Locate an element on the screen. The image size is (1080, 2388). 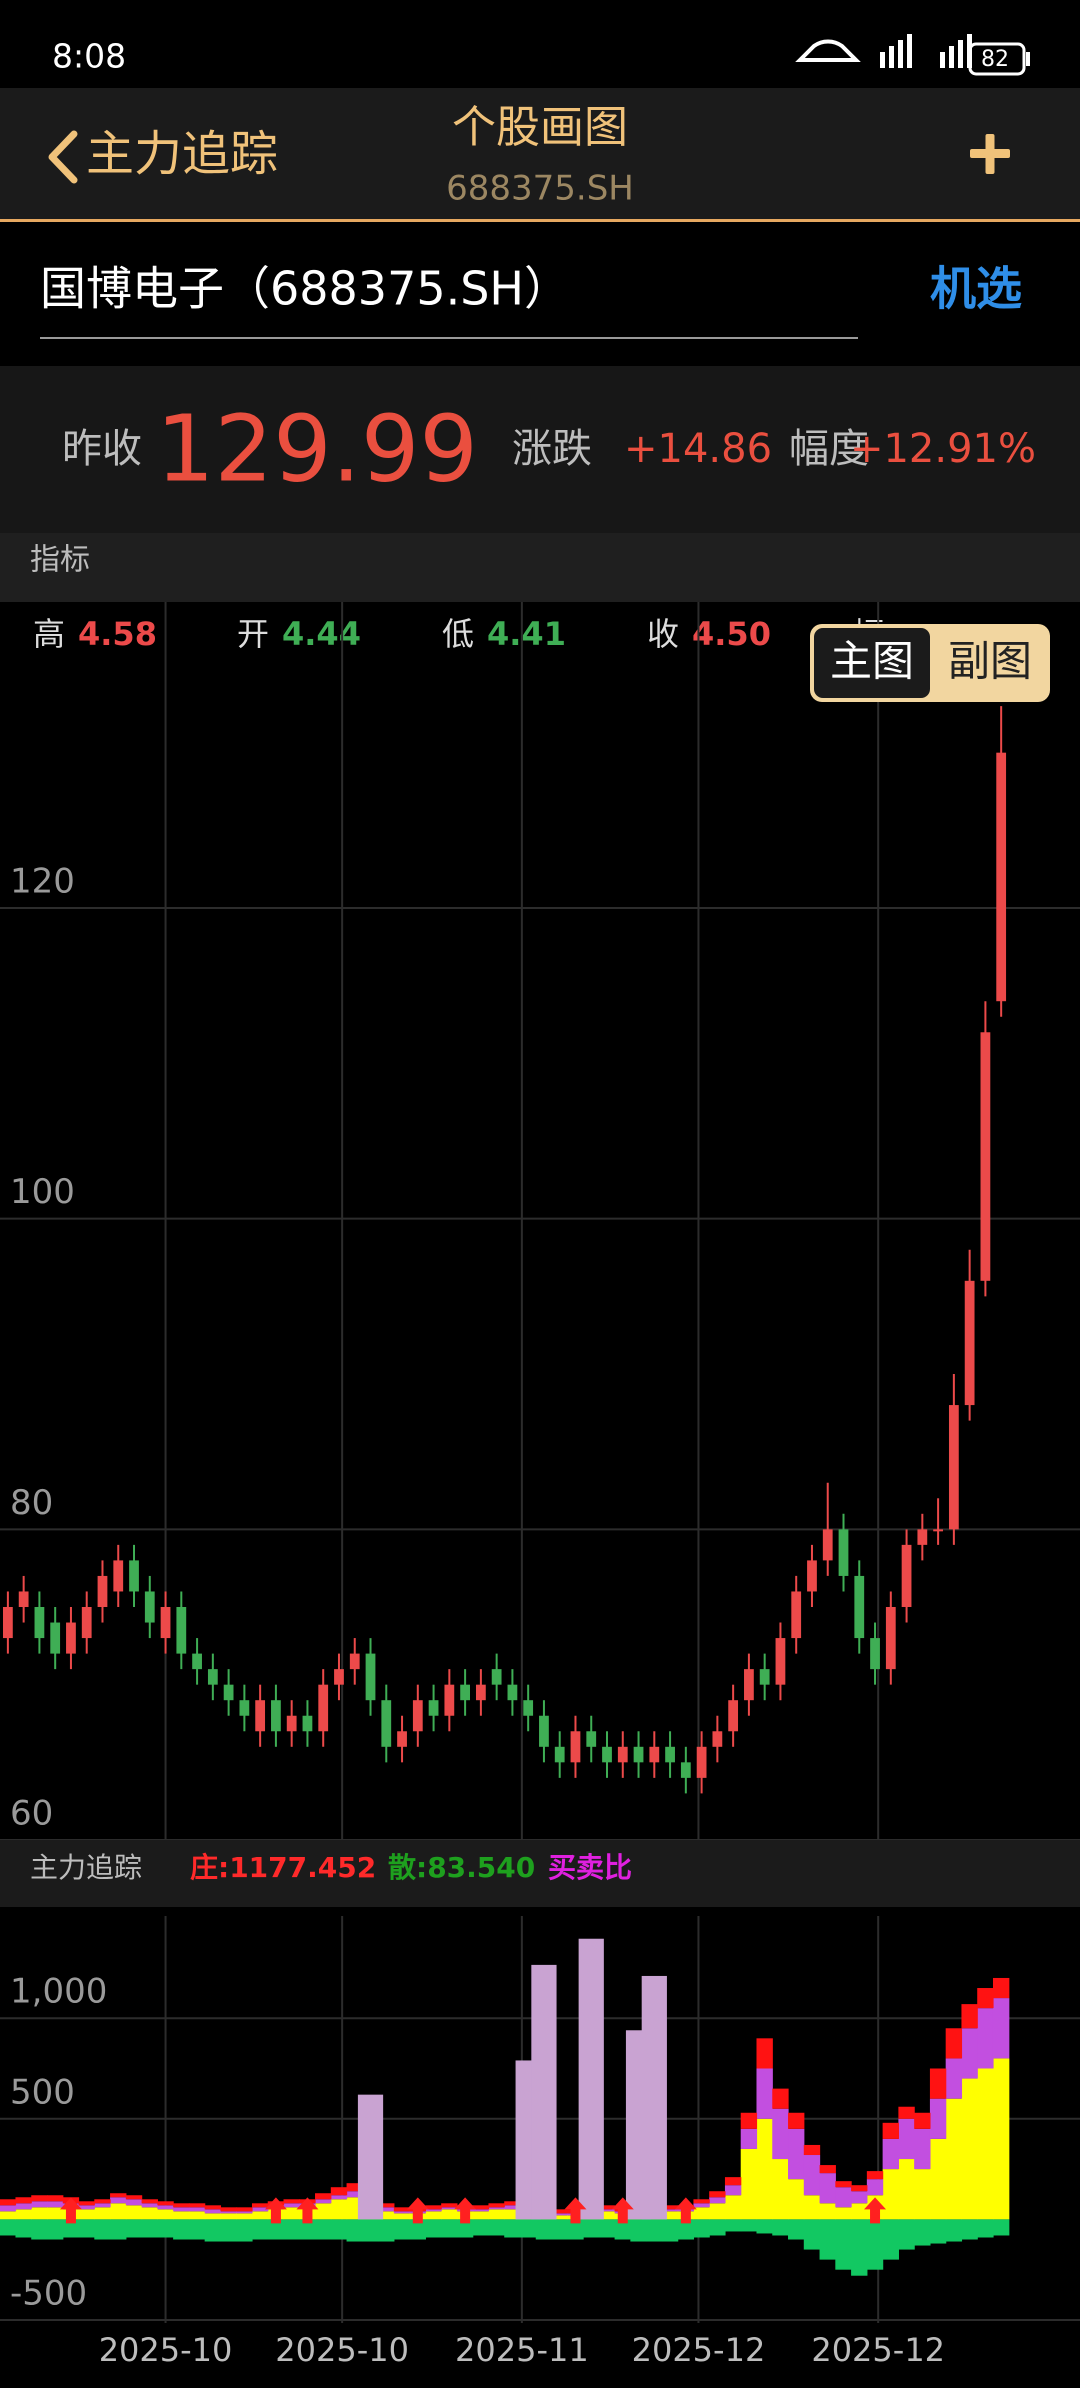
y-tick-label: 1,000 is located at coordinates (58, 1992).